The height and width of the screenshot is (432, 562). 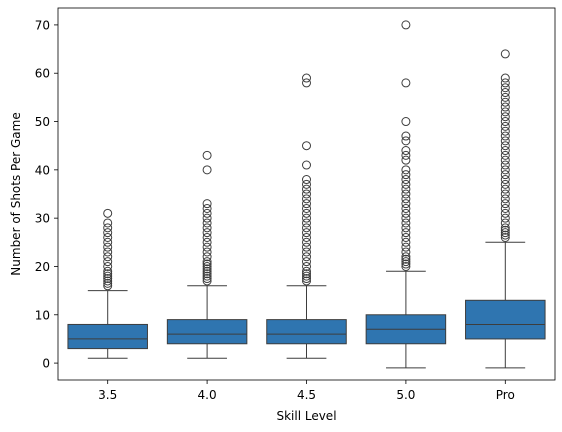 What do you see at coordinates (42, 170) in the screenshot?
I see `y-tick-label: 40` at bounding box center [42, 170].